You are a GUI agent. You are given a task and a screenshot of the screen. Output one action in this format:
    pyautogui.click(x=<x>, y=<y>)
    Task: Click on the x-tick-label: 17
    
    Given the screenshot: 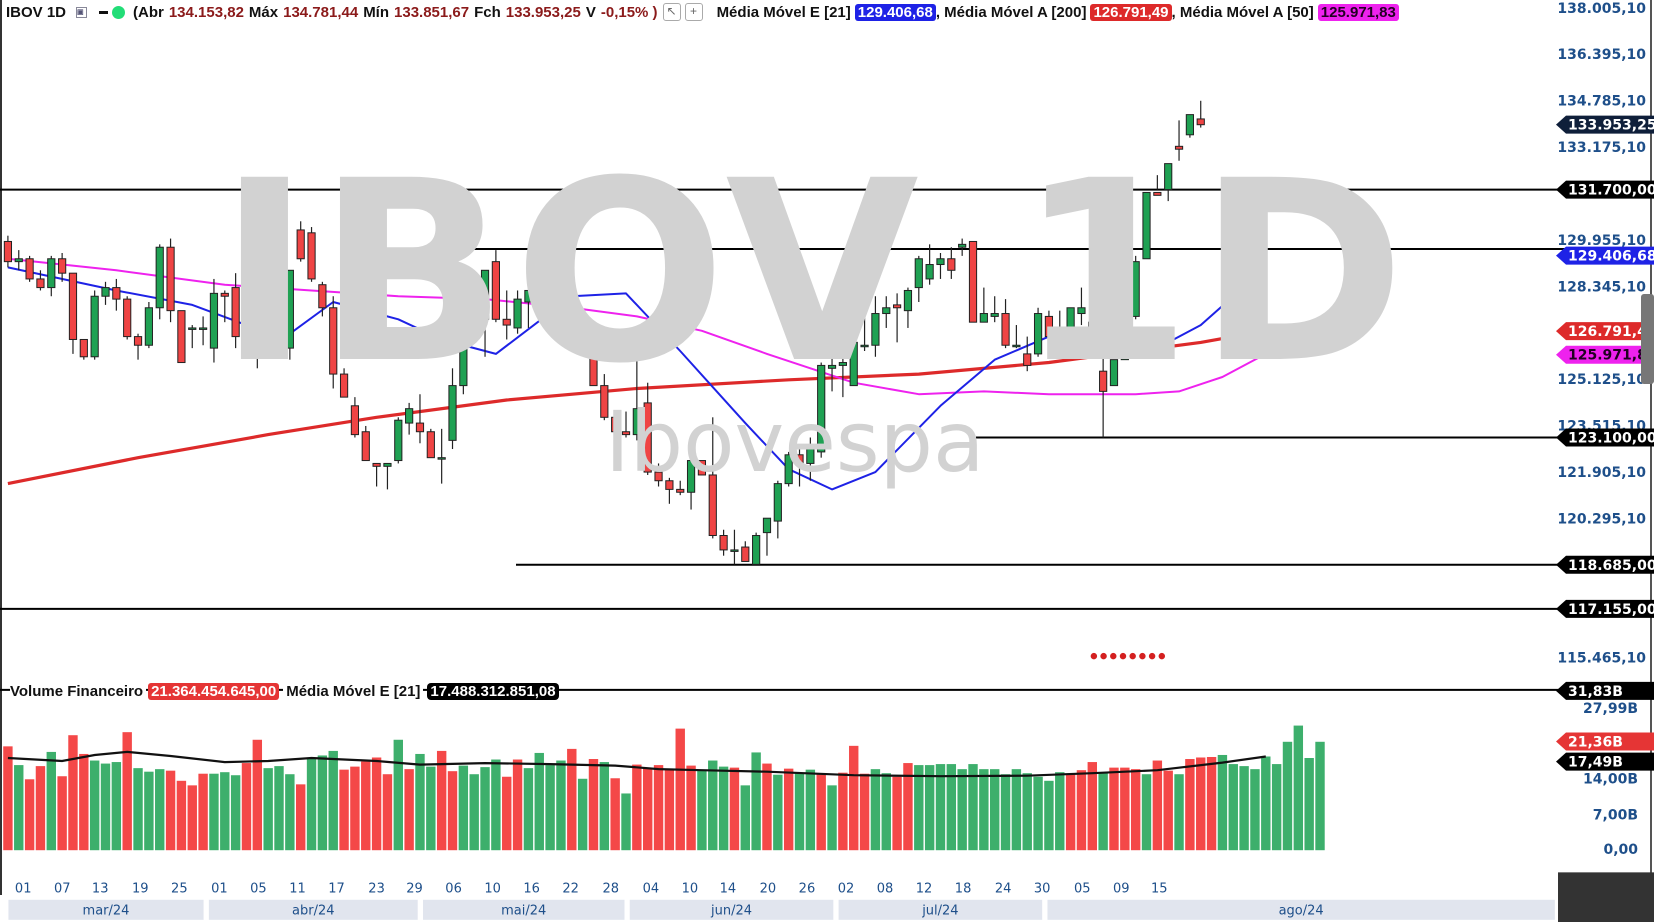 What is the action you would take?
    pyautogui.click(x=336, y=888)
    